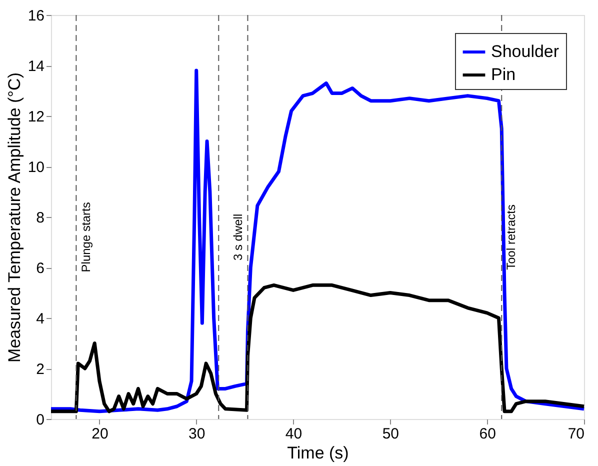 The width and height of the screenshot is (598, 466). I want to click on y-tick-label: 12, so click(36, 117).